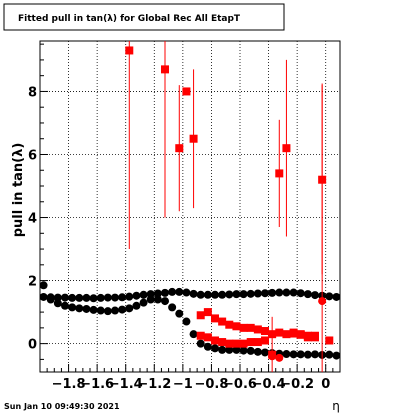 Image resolution: width=400 pixels, height=414 pixels. I want to click on y-axis-title: pull in tan(λ), so click(18, 190).